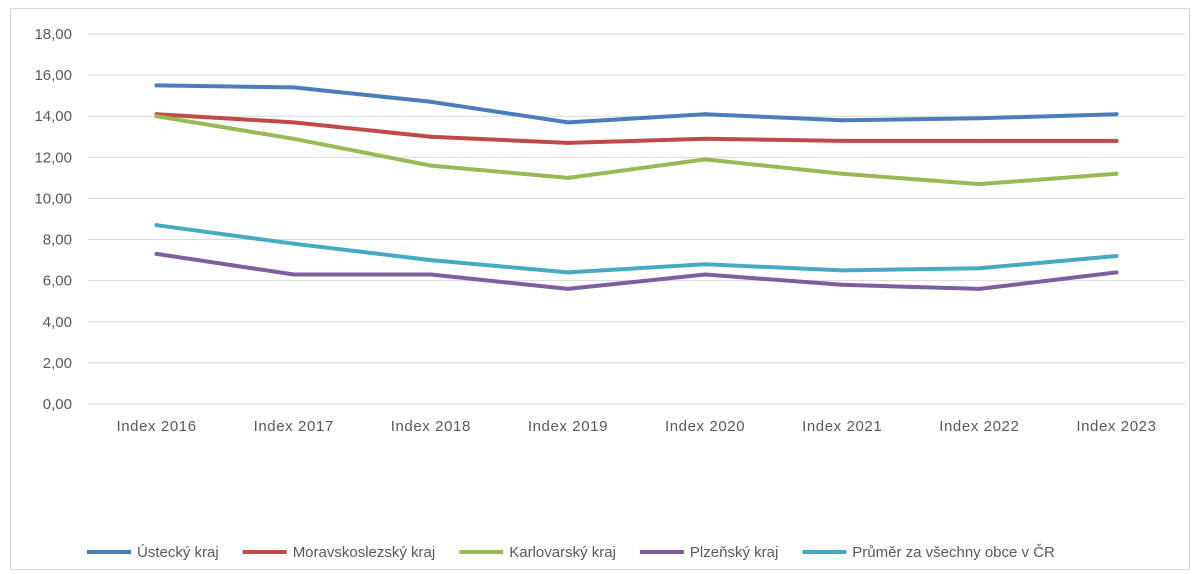 The width and height of the screenshot is (1200, 574). Describe the element at coordinates (57, 404) in the screenshot. I see `y-tick-label: 0,00` at that location.